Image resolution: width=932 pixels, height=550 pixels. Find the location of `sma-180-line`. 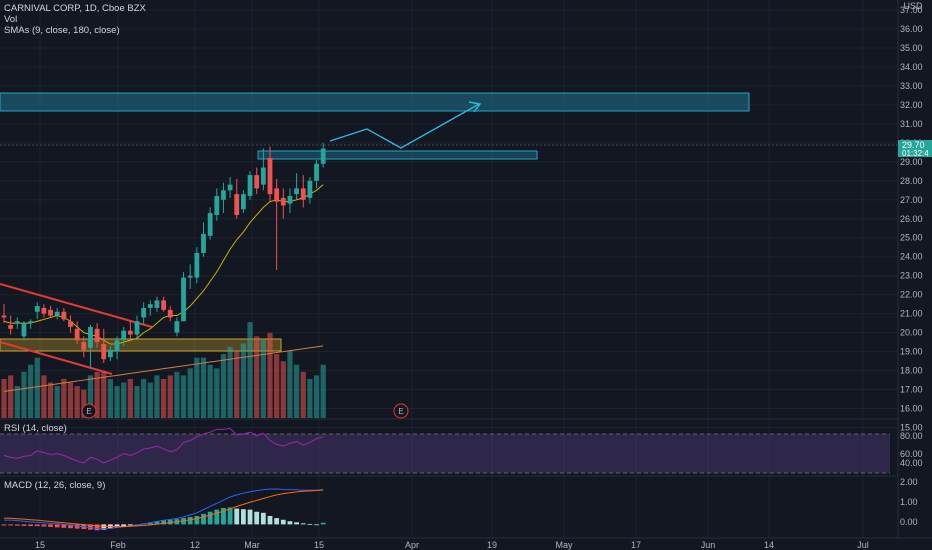

sma-180-line is located at coordinates (163, 368).